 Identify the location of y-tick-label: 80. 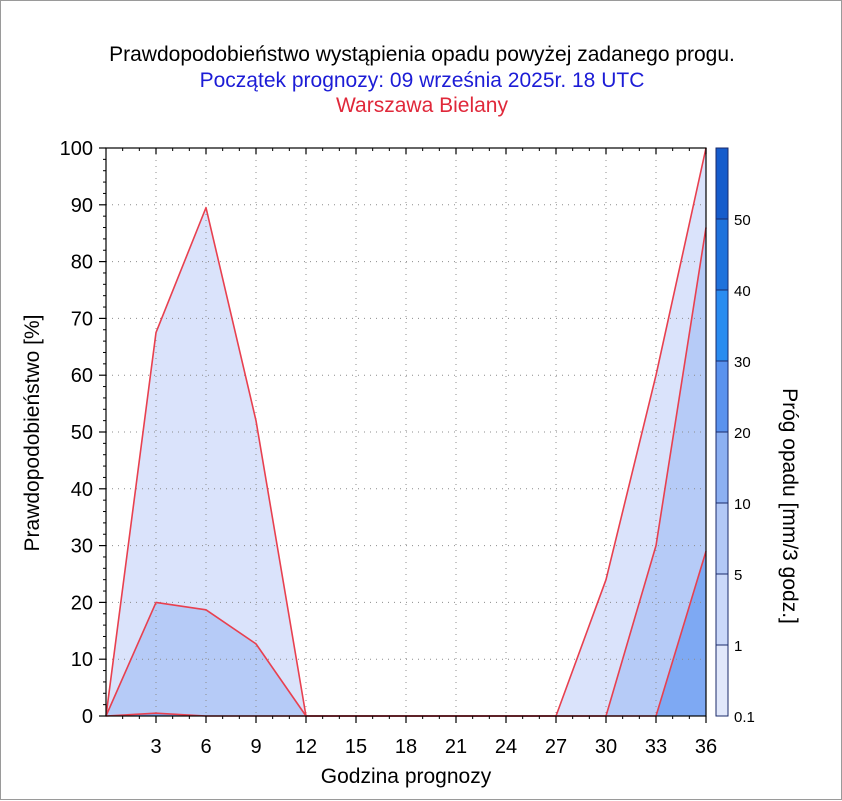
(82, 263).